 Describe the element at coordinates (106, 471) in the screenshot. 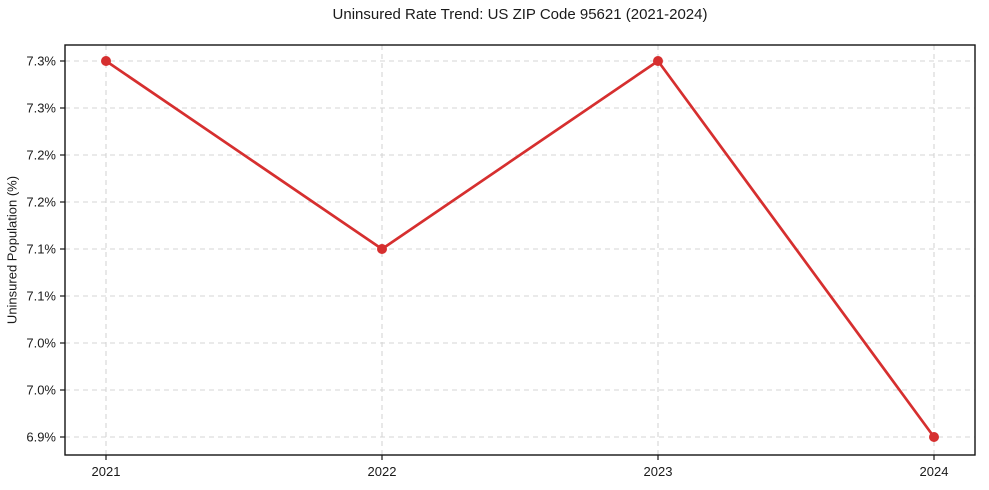

I see `x-tick-label: 2021` at that location.